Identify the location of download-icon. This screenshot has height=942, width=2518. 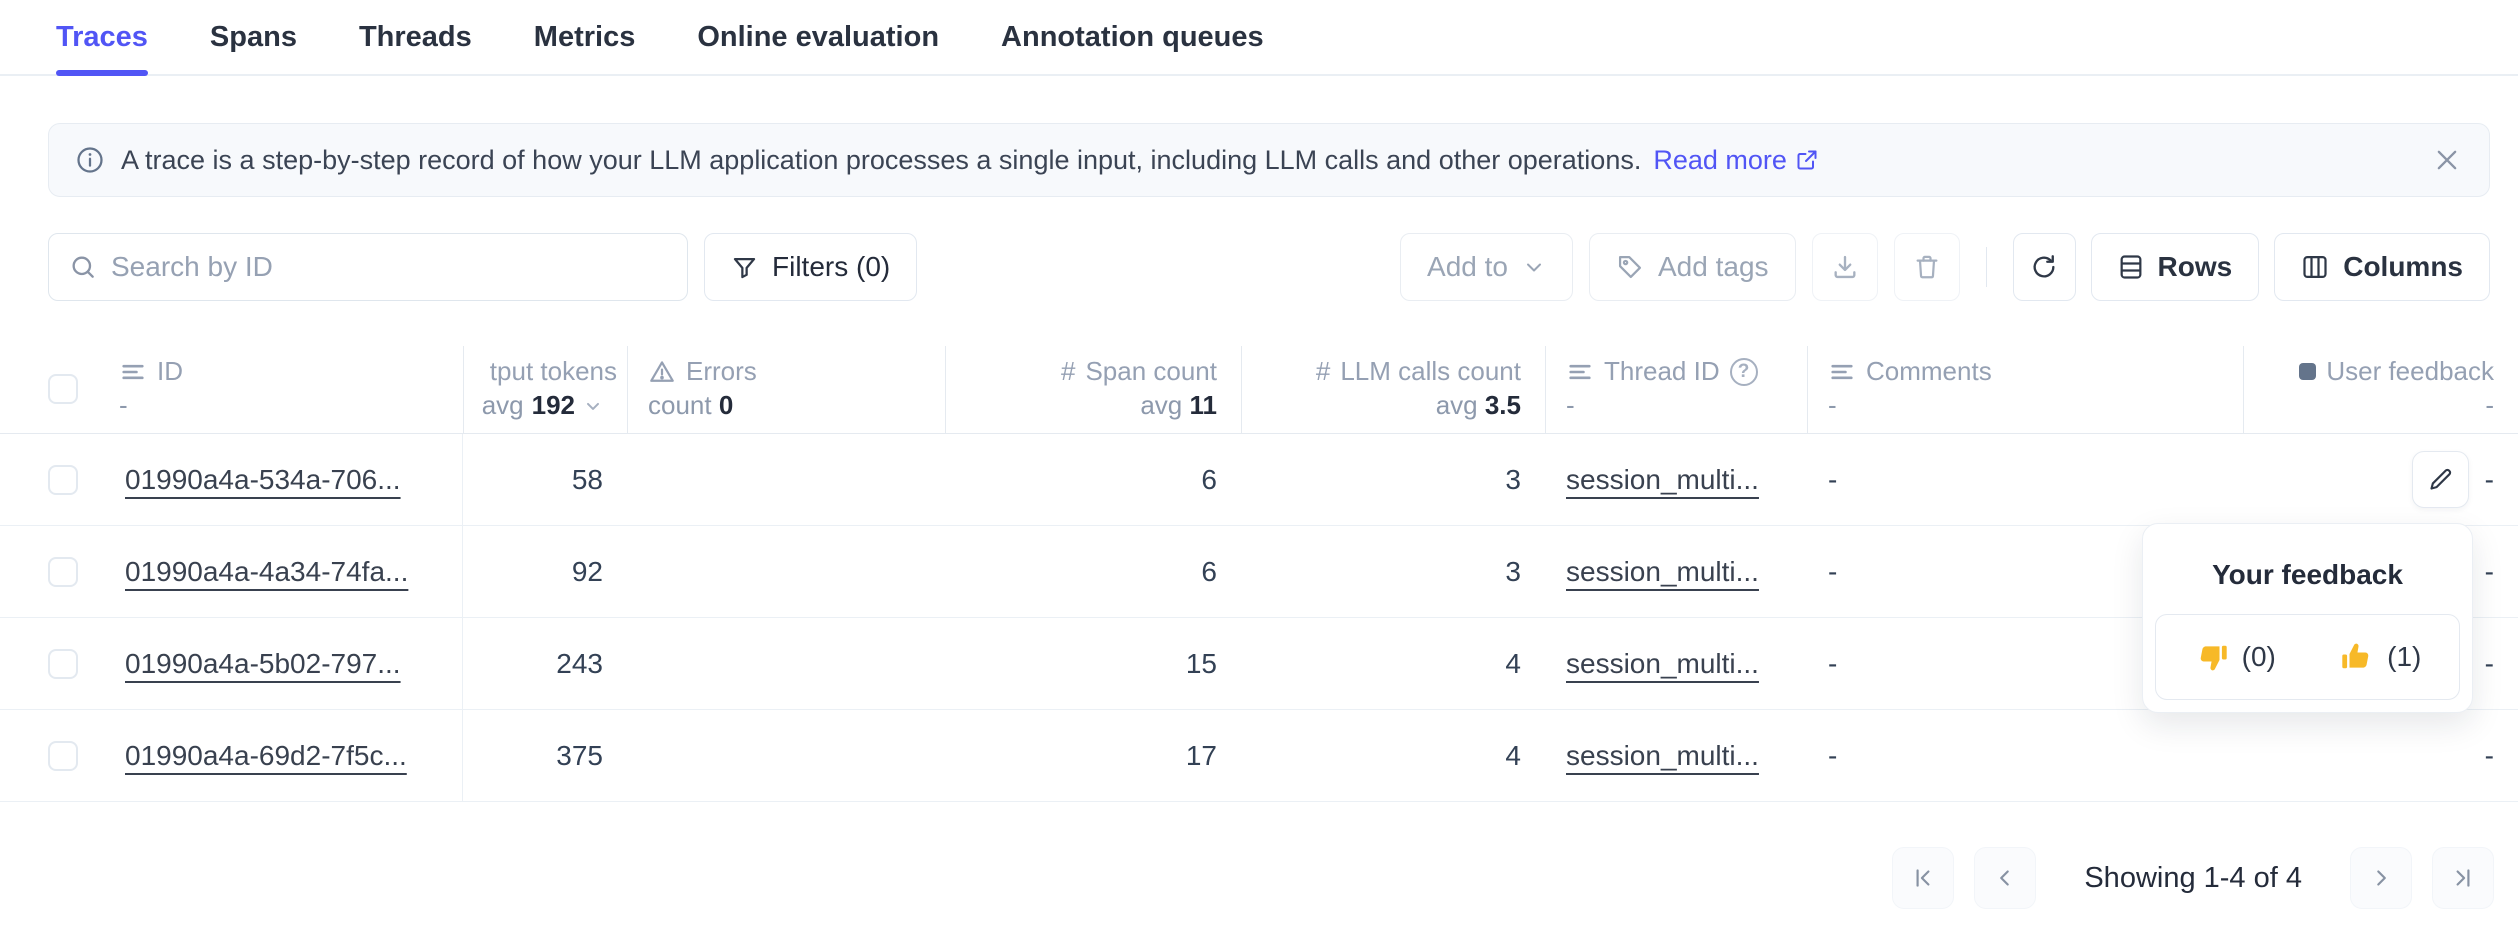
(1845, 267).